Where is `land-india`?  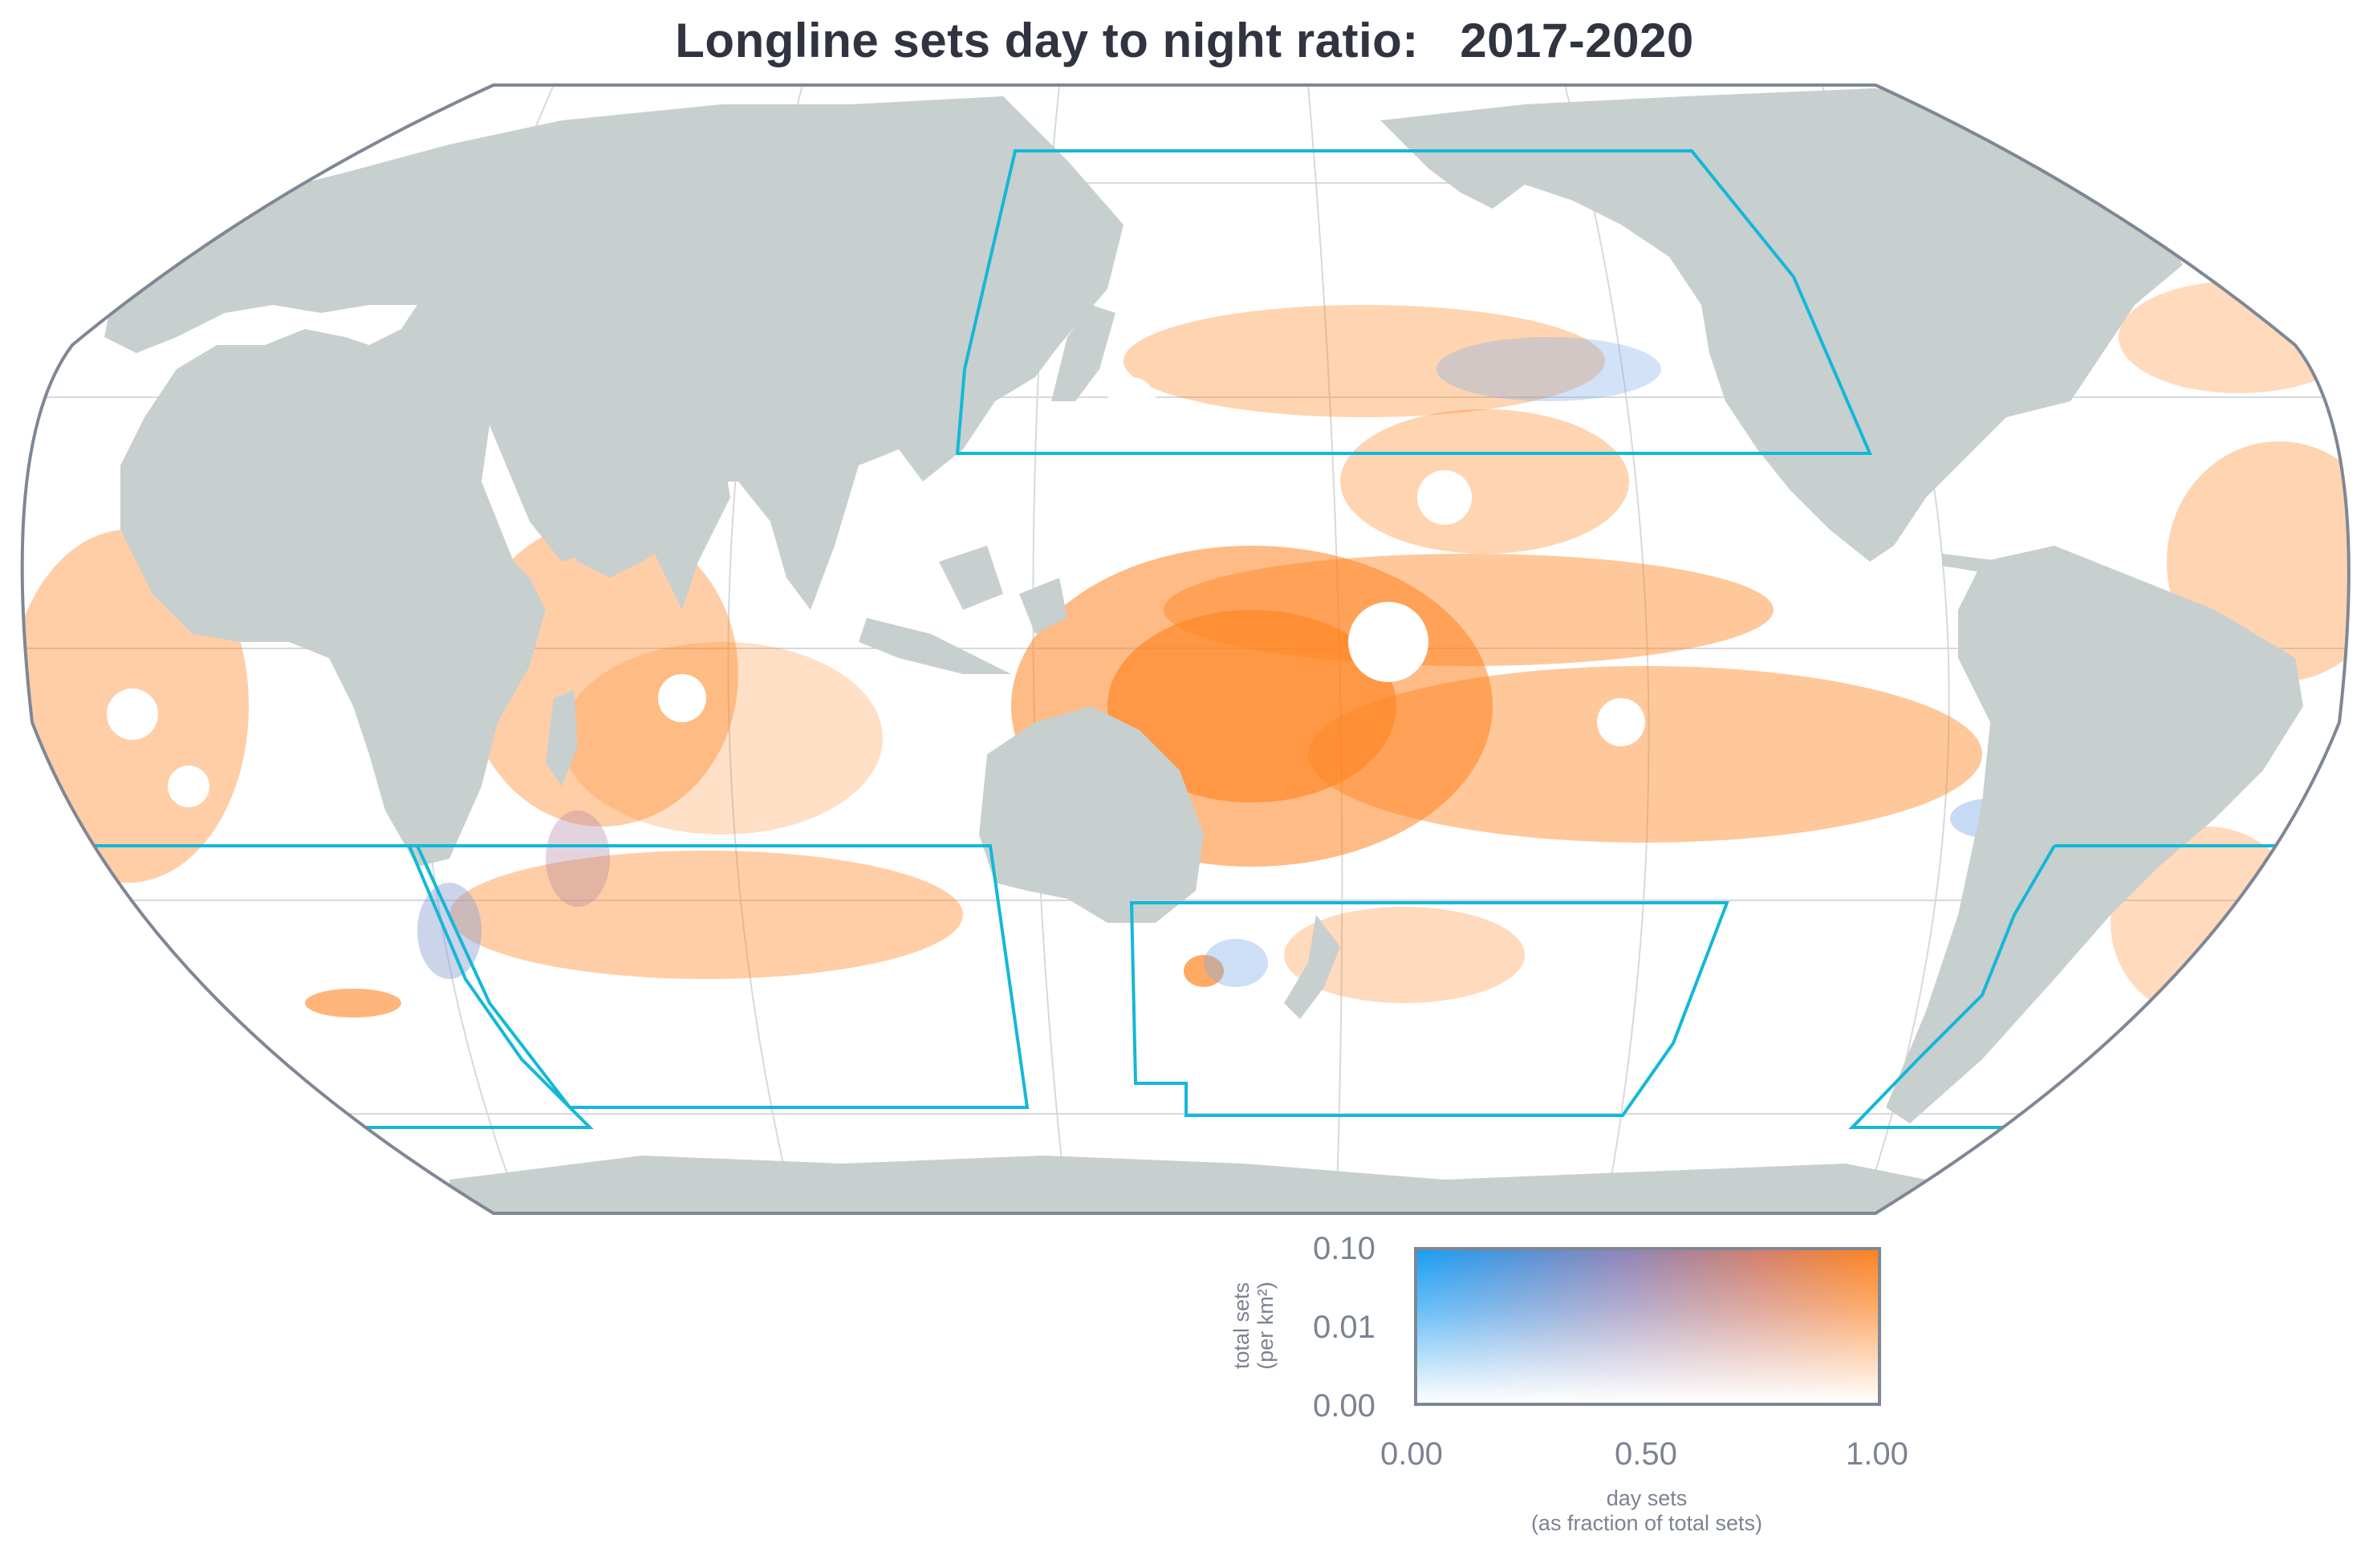
land-india is located at coordinates (682, 529).